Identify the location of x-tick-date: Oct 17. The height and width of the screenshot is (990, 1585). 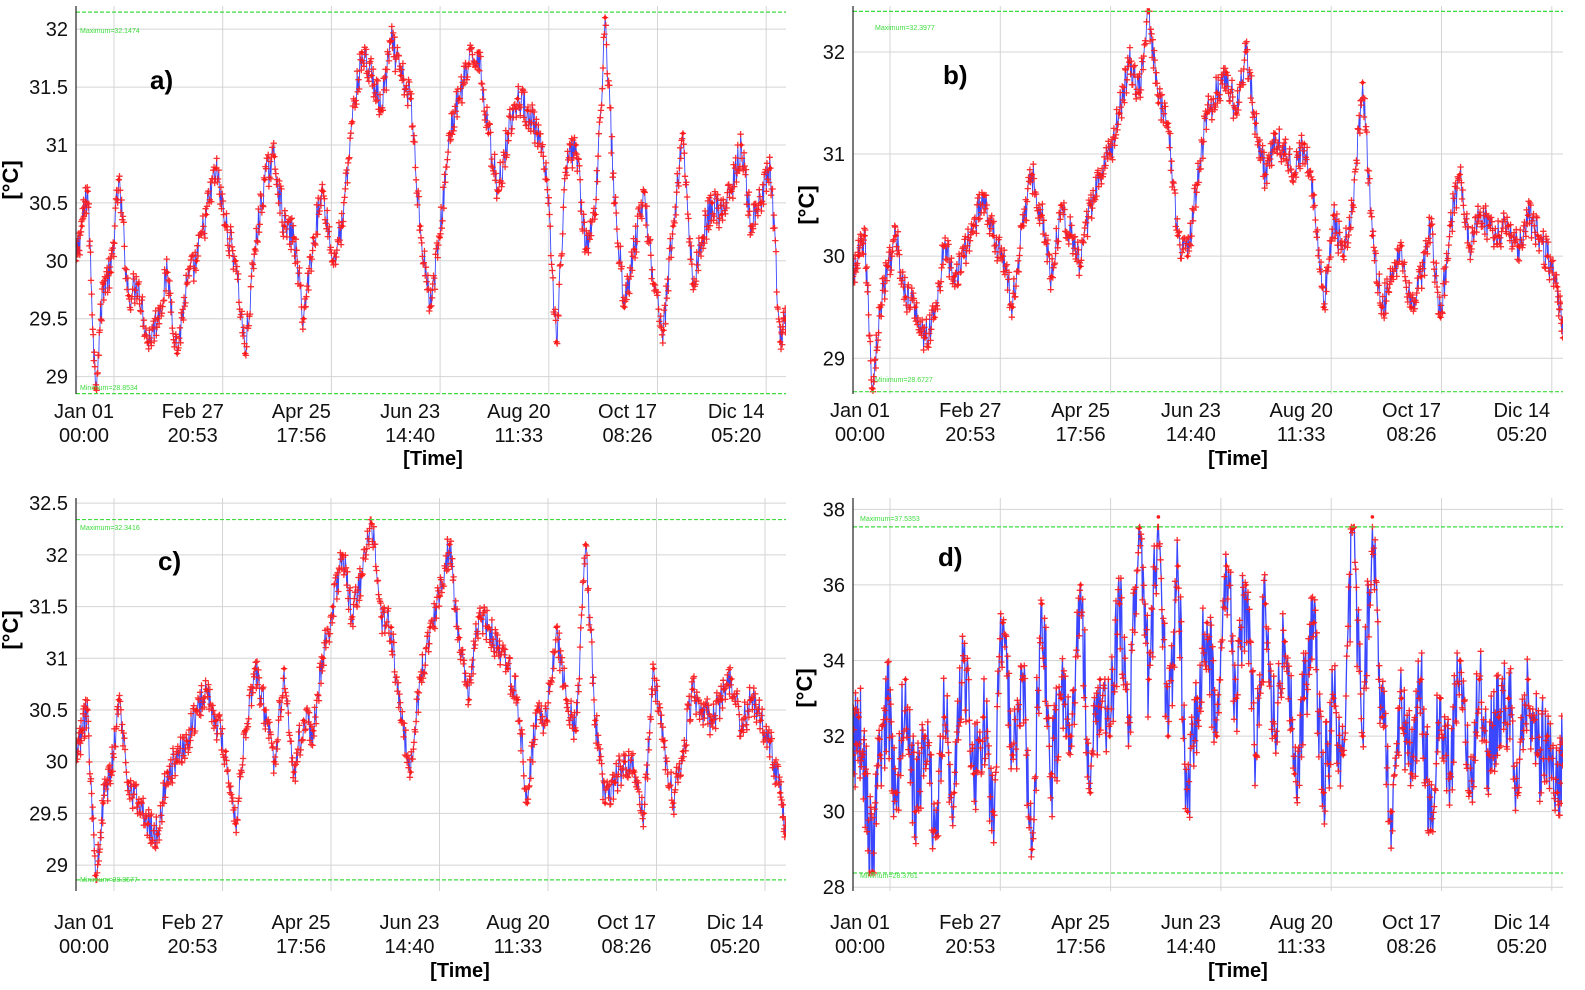
(627, 412).